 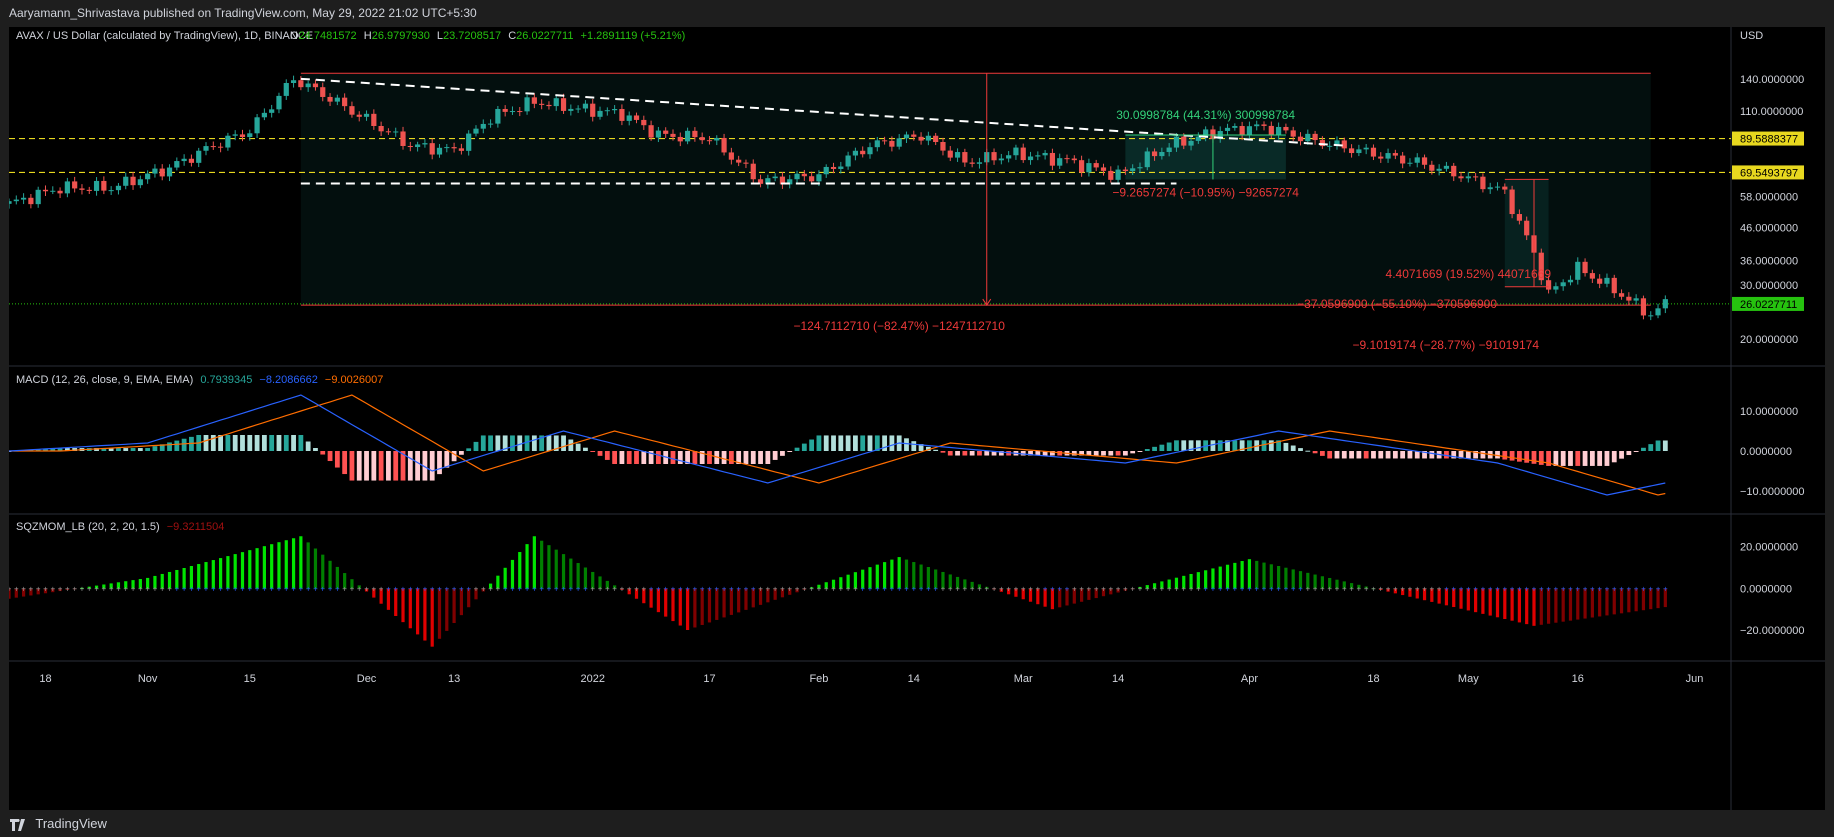 I want to click on macd-line, so click(x=837, y=445).